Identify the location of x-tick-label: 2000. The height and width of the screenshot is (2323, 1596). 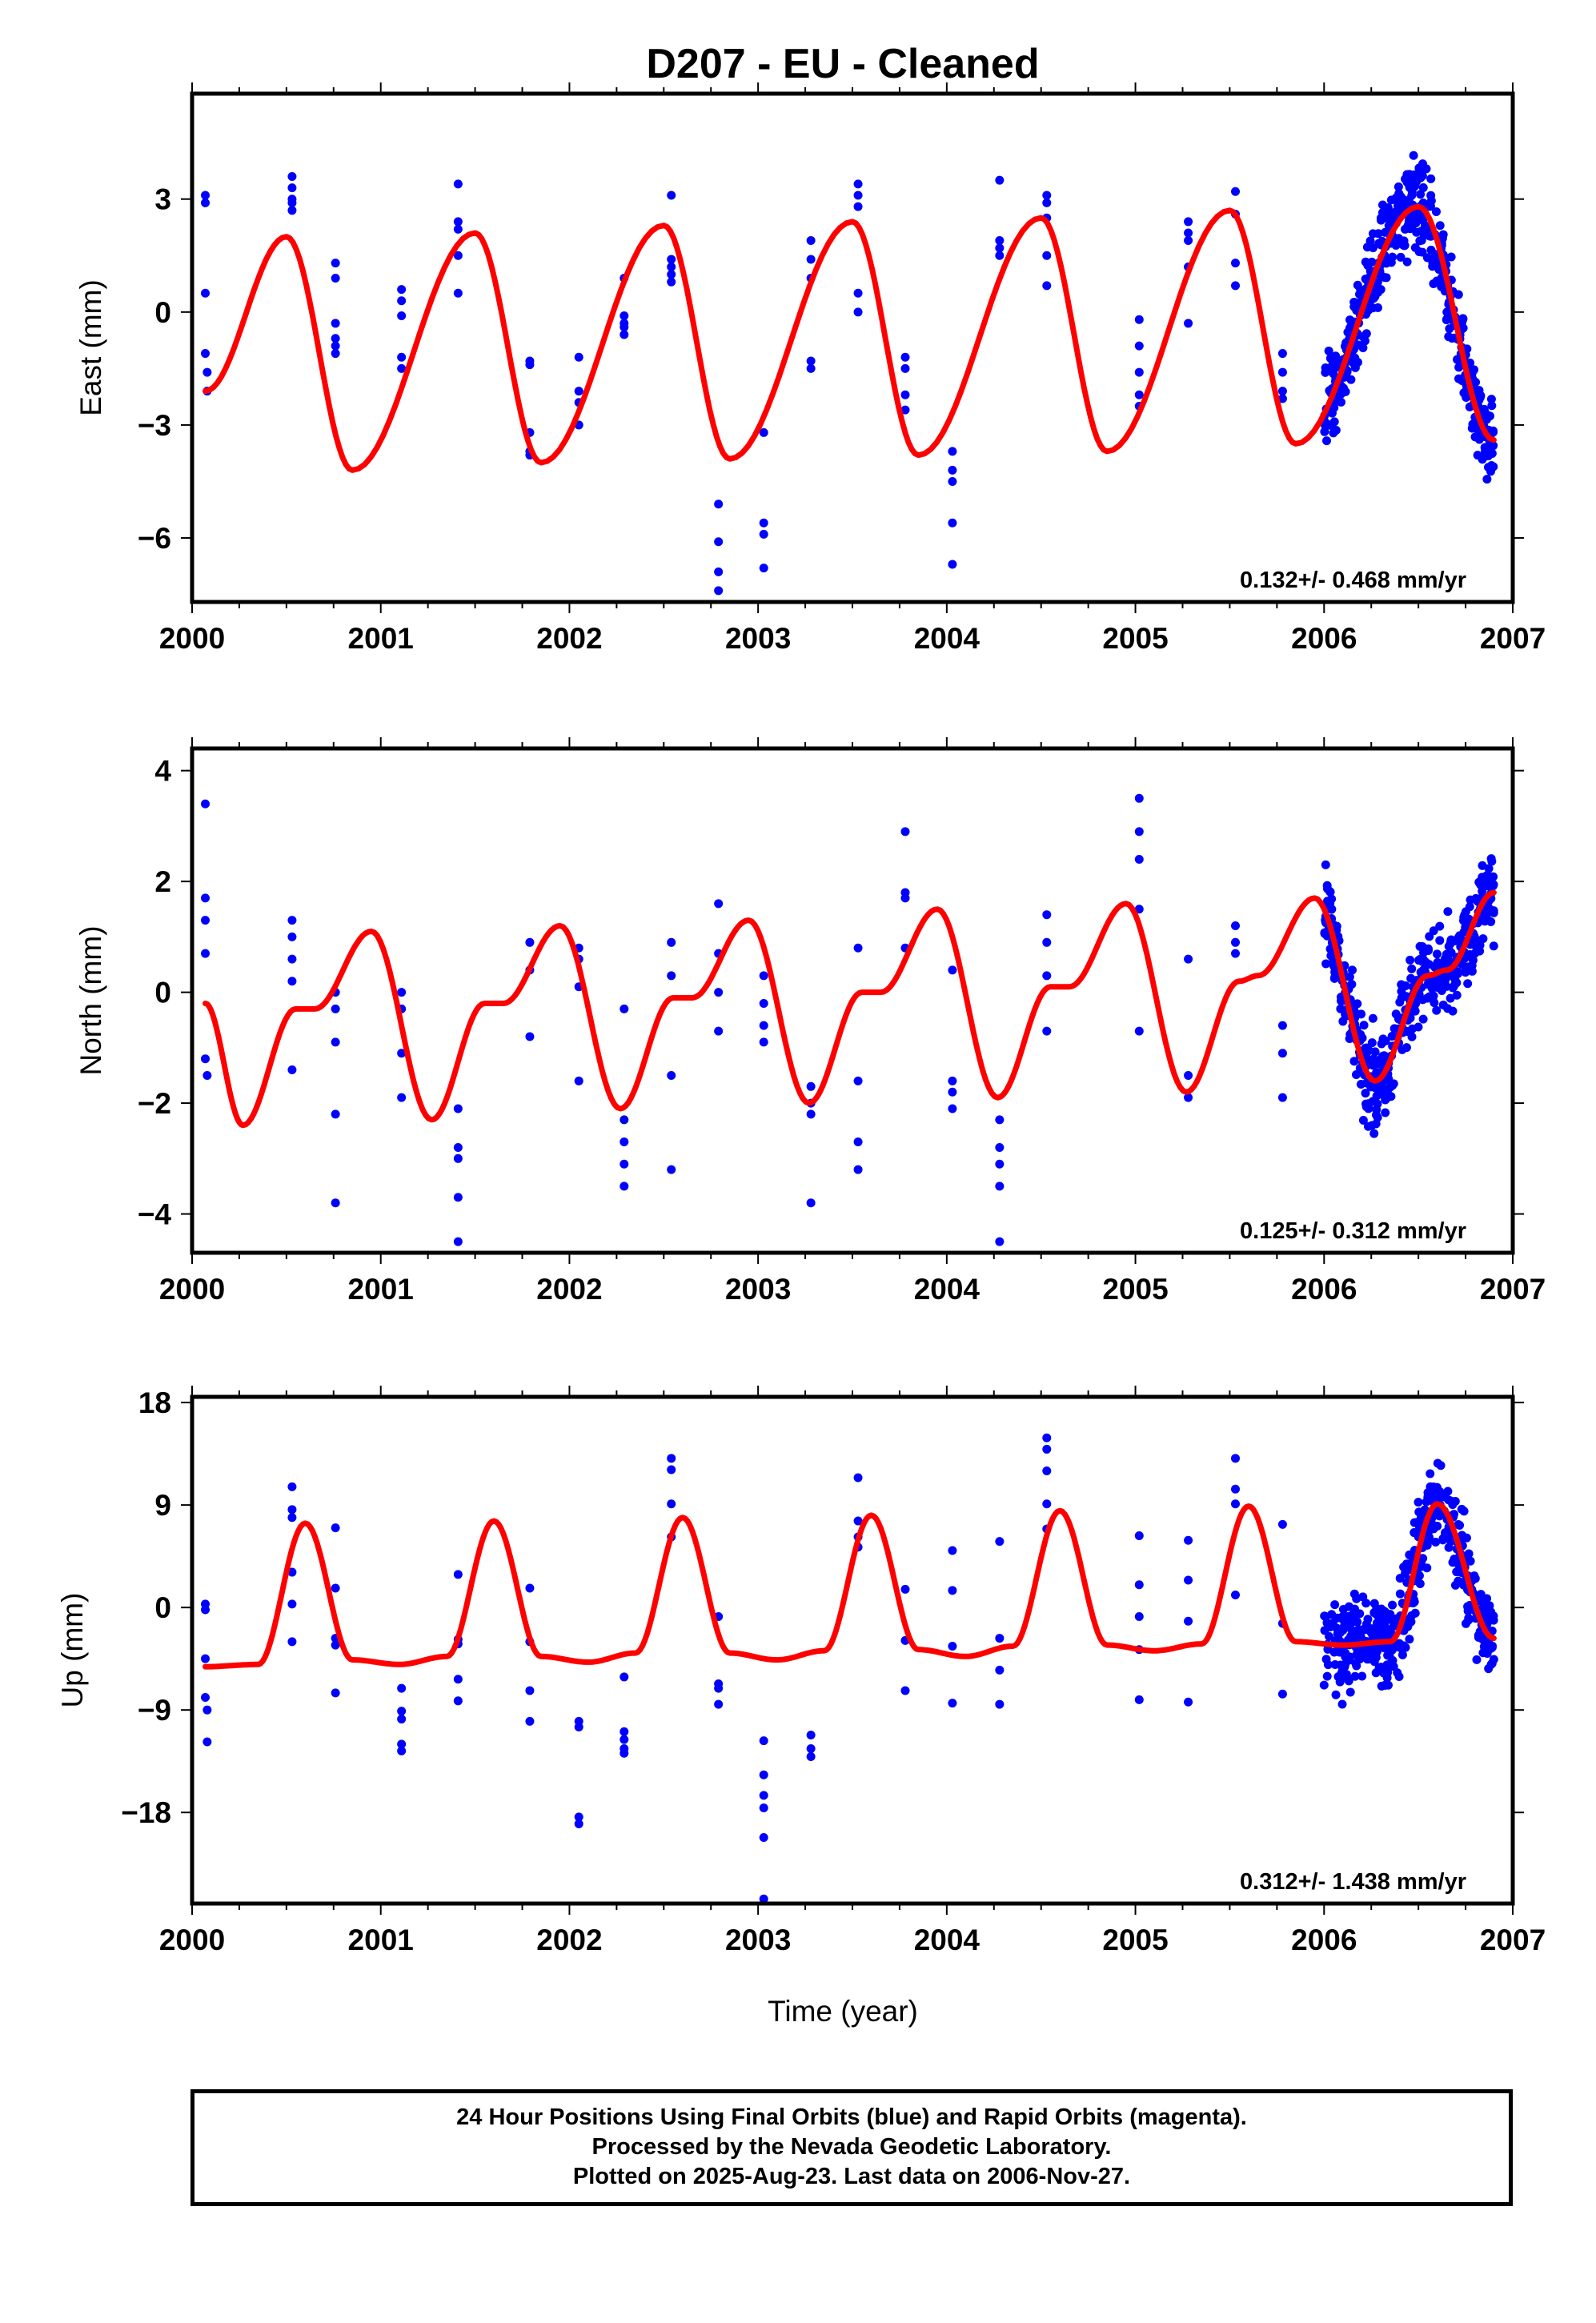
(192, 638).